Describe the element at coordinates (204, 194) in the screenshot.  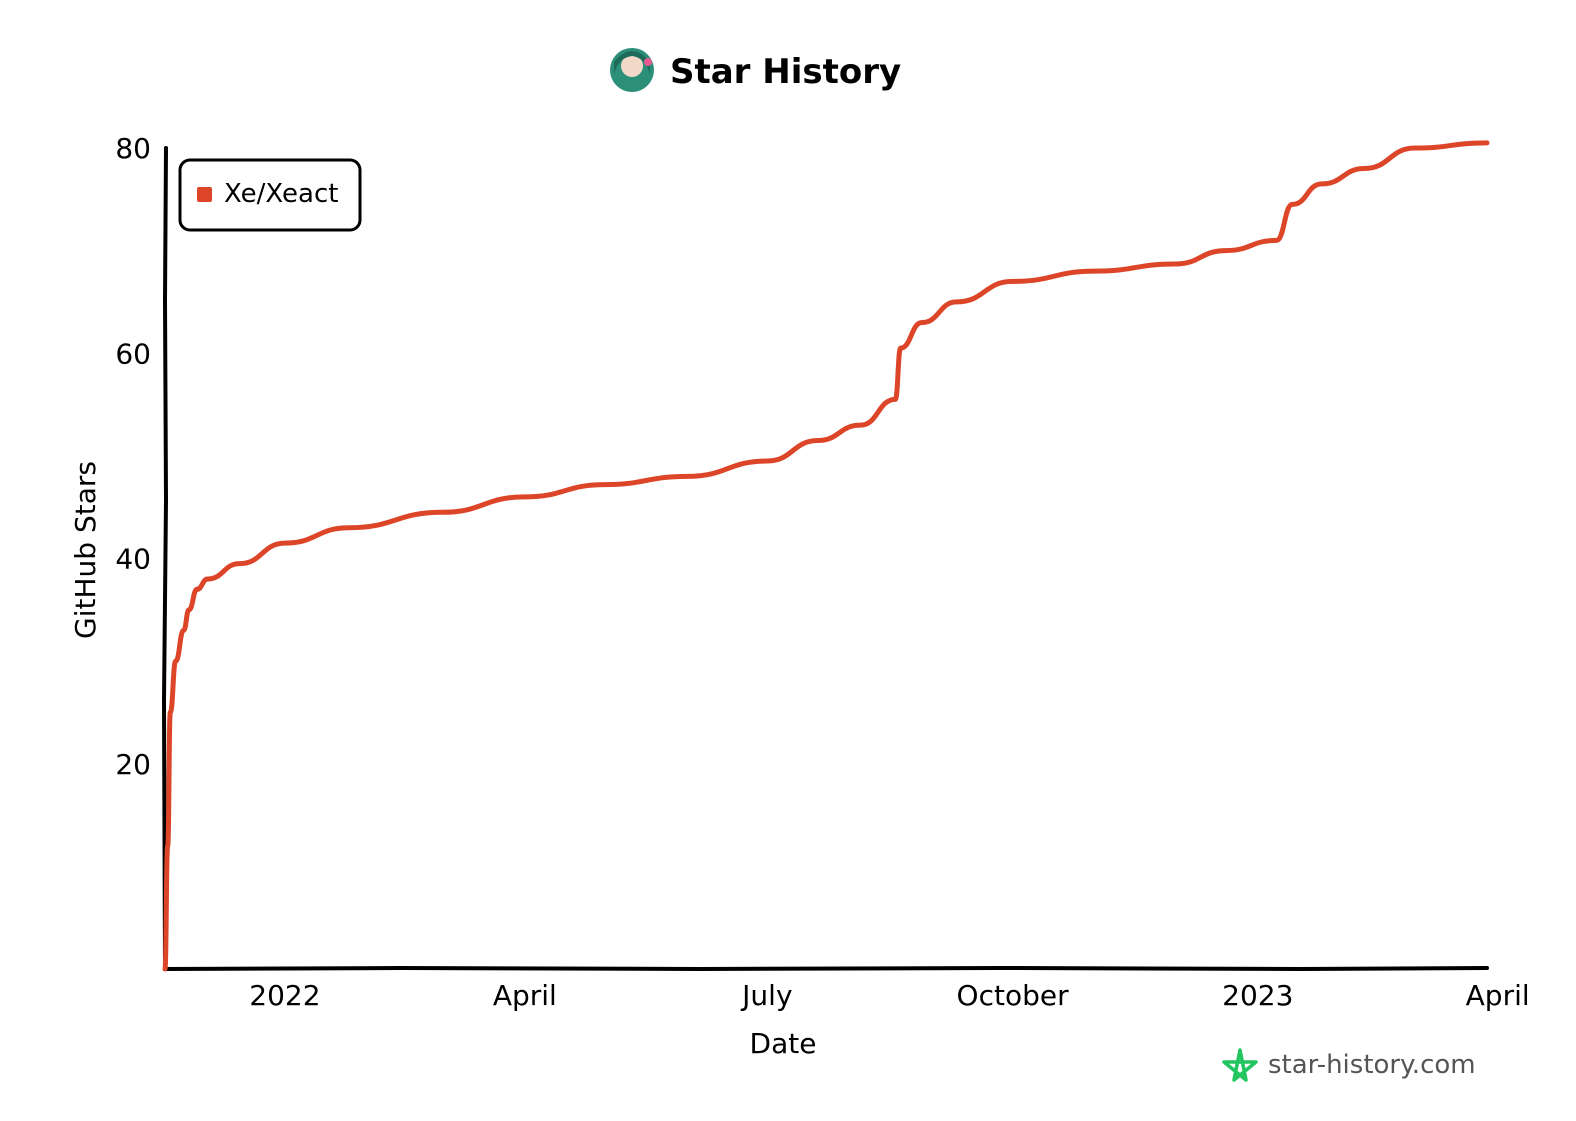
I see `legend-swatch` at that location.